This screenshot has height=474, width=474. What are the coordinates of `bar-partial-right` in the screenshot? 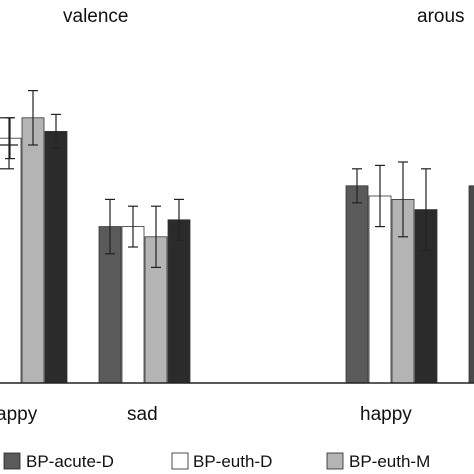 It's located at (471, 284).